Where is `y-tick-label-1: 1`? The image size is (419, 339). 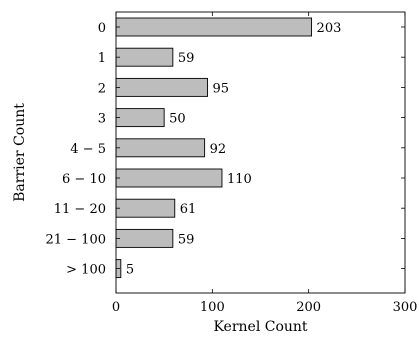 y-tick-label-1: 1 is located at coordinates (102, 58).